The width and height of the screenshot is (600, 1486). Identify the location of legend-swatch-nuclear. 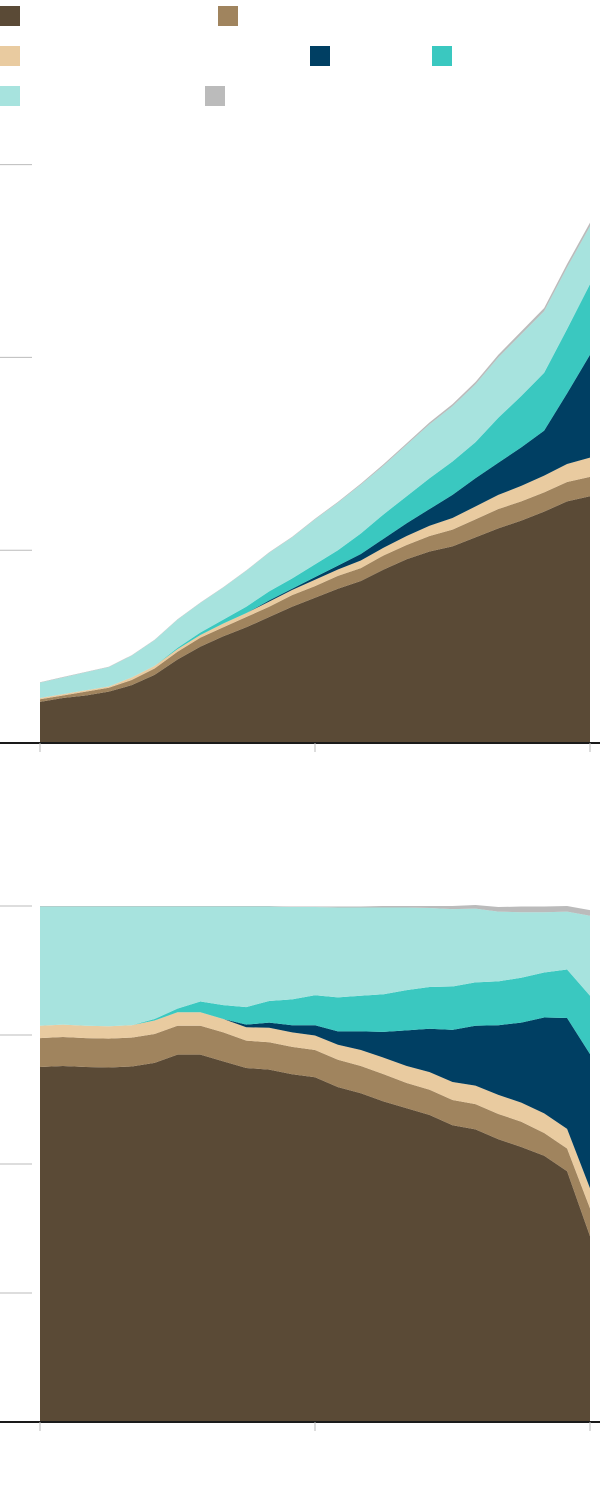
(320, 56).